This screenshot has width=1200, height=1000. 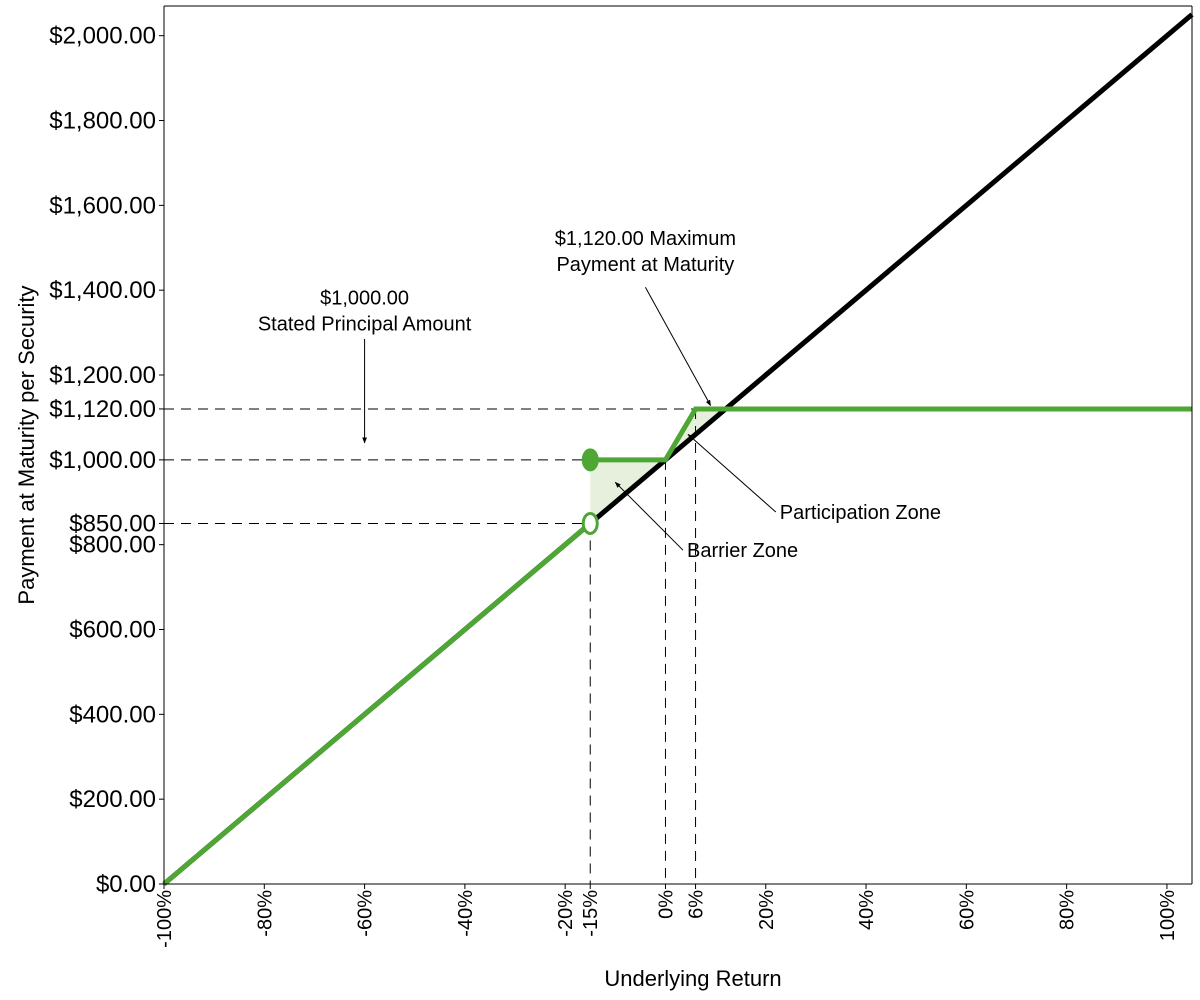 I want to click on stated-principal-annotation-text: Stated Principal Amount, so click(x=365, y=324).